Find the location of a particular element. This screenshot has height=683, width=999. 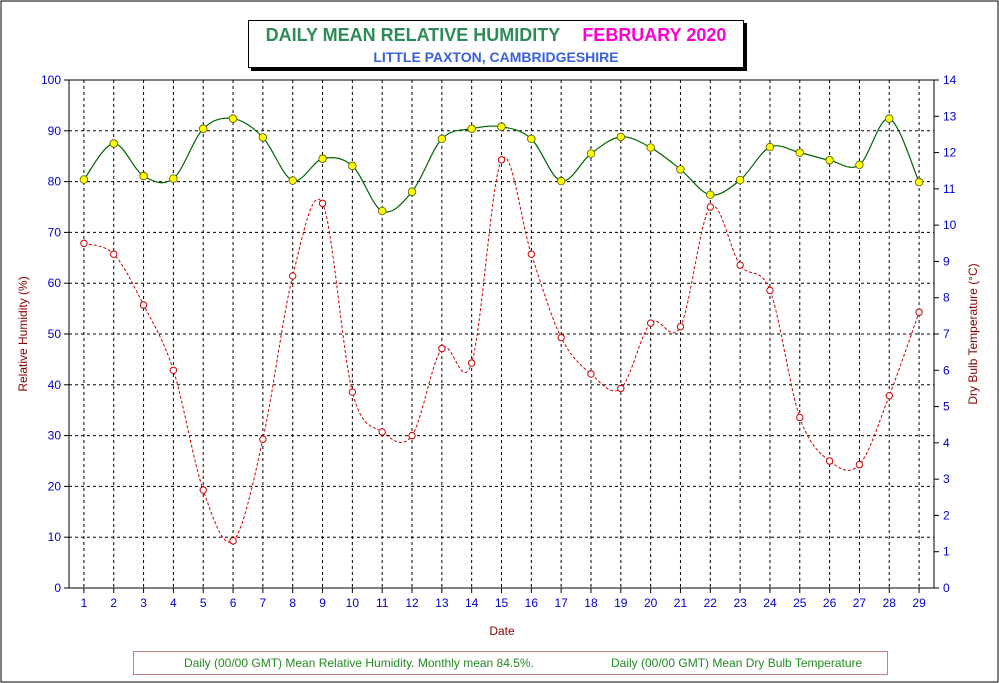

x-tick-label: 19 is located at coordinates (621, 603).